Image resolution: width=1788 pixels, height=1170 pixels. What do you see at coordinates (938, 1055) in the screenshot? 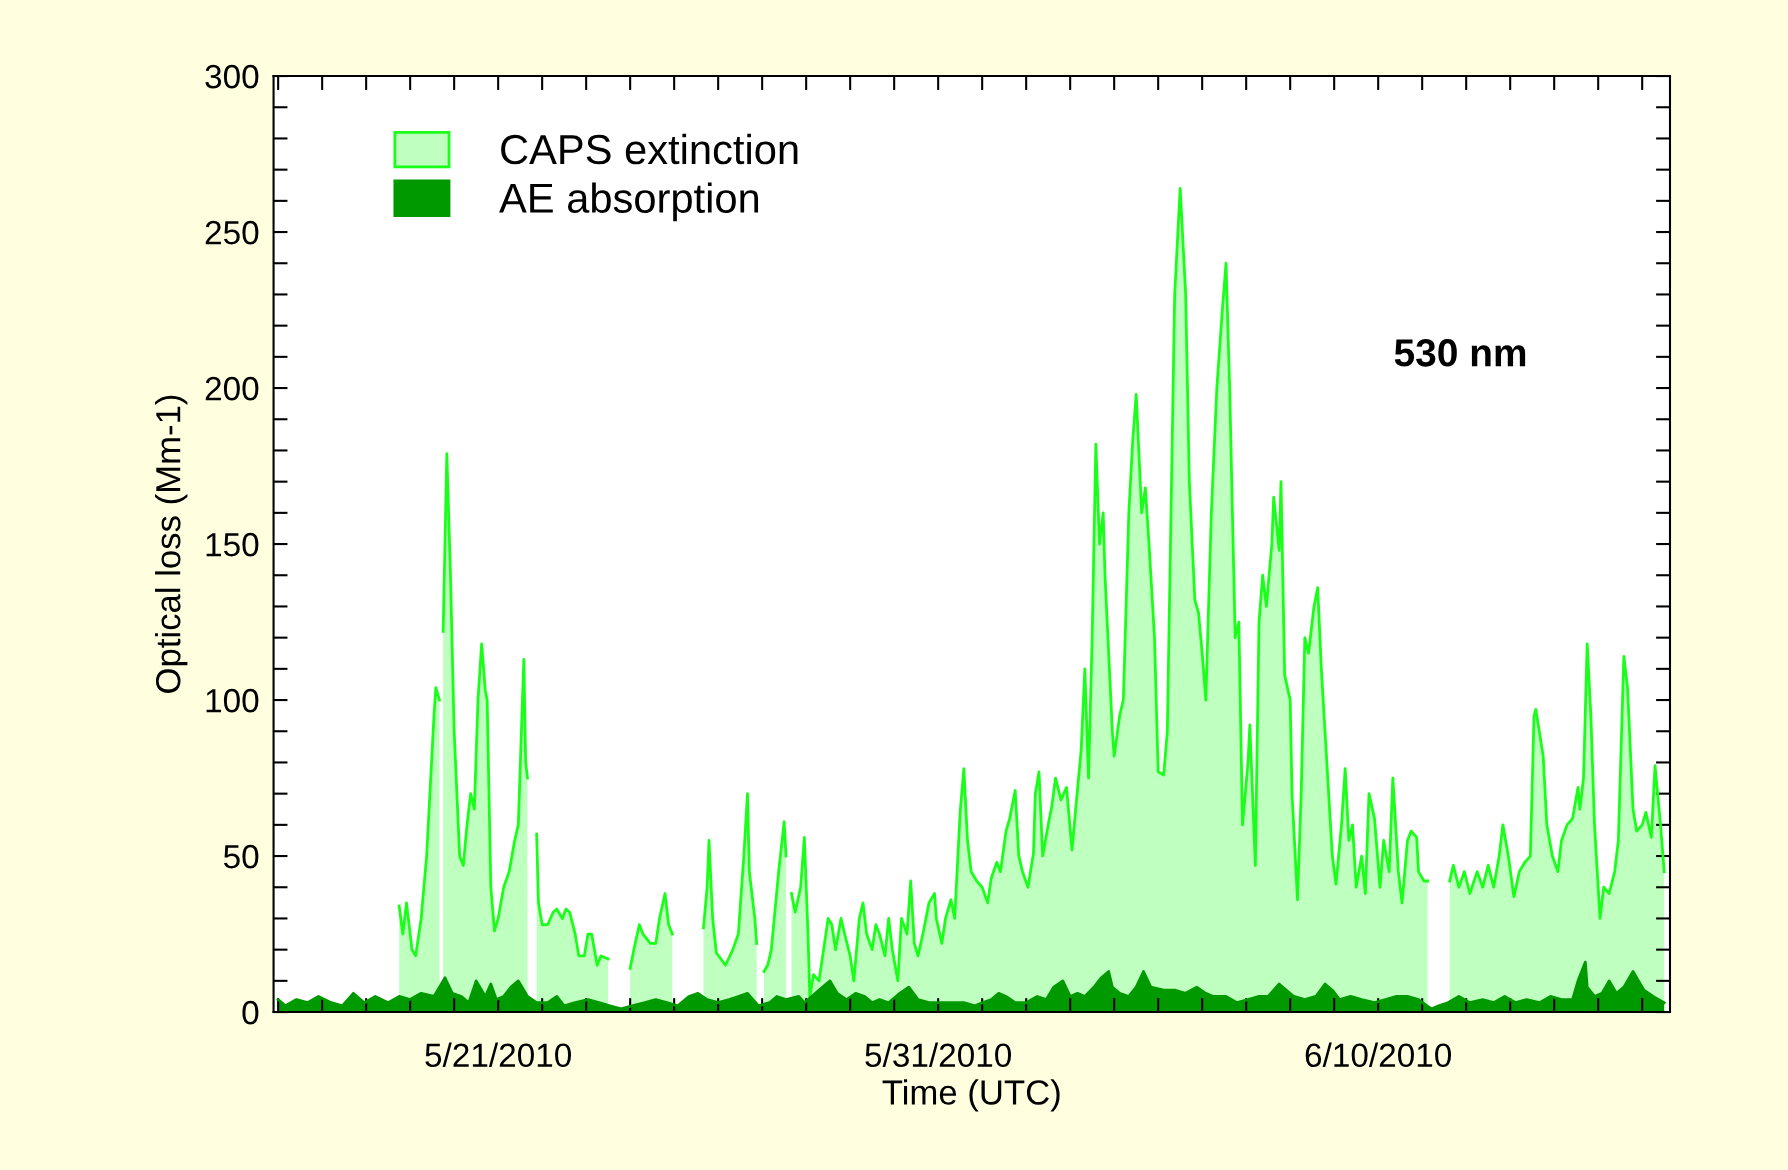
I see `x-tick-label: 5/31/2010` at bounding box center [938, 1055].